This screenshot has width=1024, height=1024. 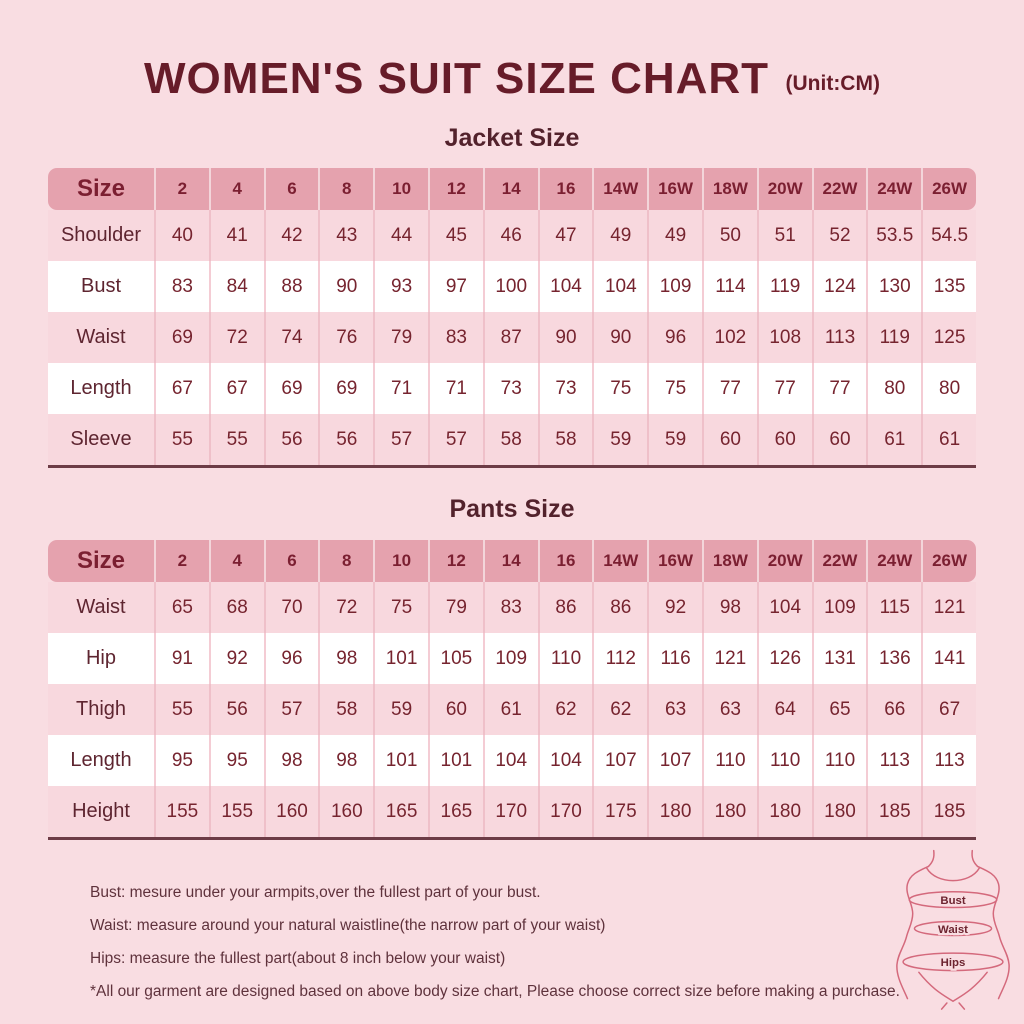 I want to click on value-cell: 57, so click(x=455, y=439).